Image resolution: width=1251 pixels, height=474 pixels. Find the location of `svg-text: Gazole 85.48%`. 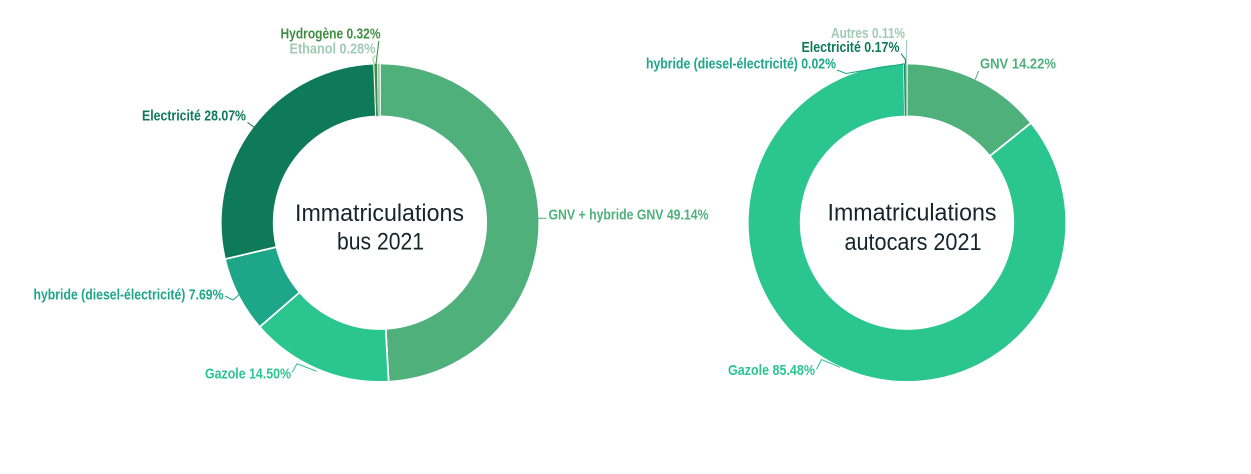

svg-text: Gazole 85.48% is located at coordinates (771, 370).